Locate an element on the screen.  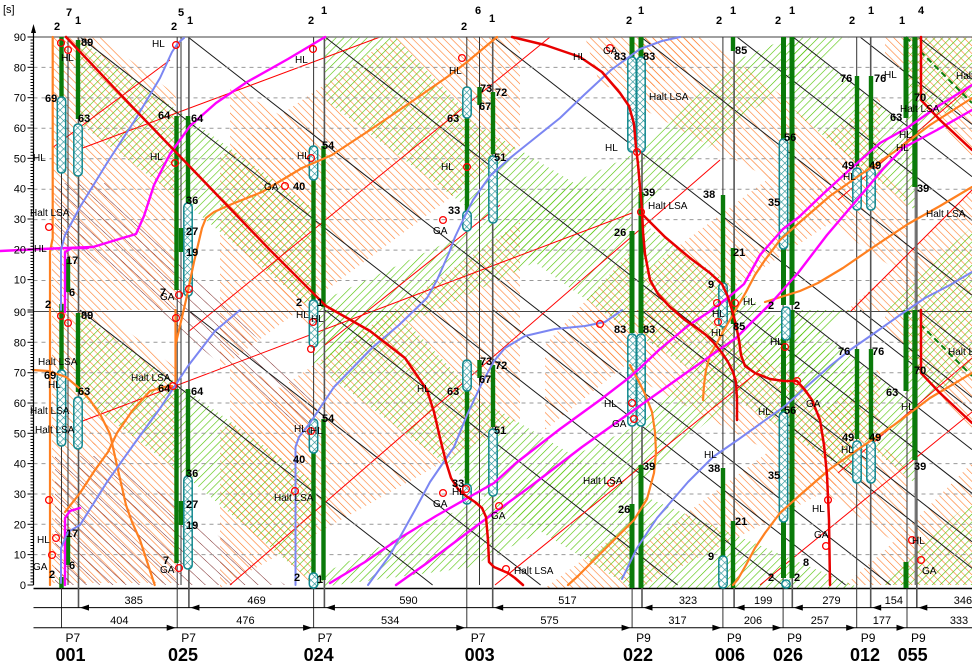
svg-text: 199 is located at coordinates (763, 601).